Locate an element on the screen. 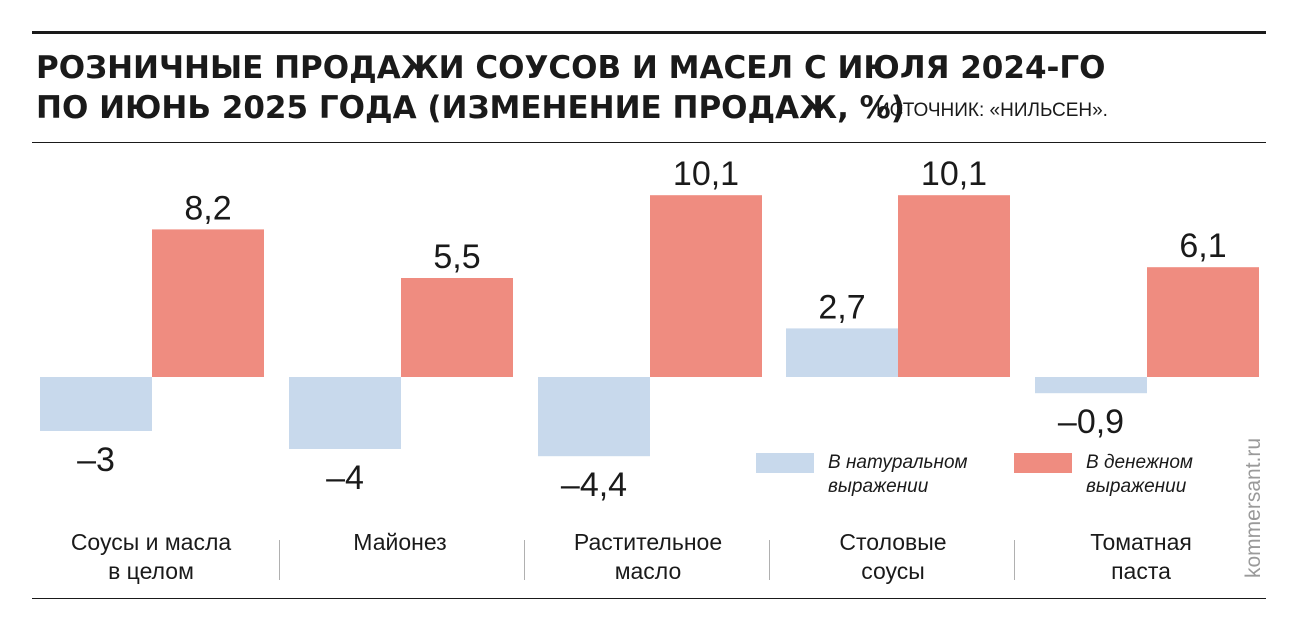  category-1-line-1: Майонез is located at coordinates (400, 542).